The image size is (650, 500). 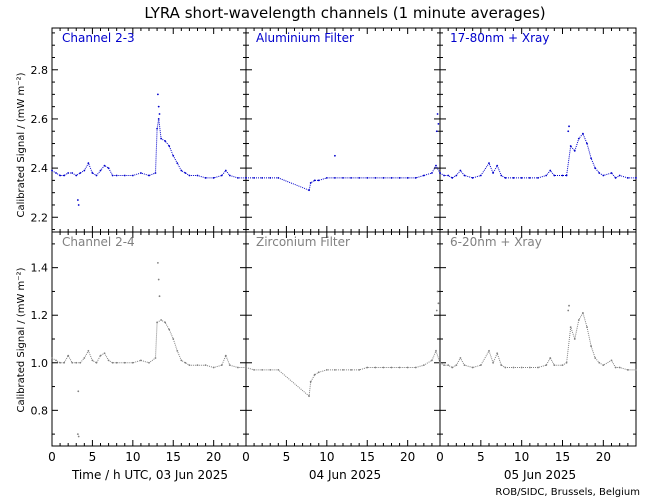 I want to click on panel-label: 17-80nm + Xray, so click(x=499, y=38).